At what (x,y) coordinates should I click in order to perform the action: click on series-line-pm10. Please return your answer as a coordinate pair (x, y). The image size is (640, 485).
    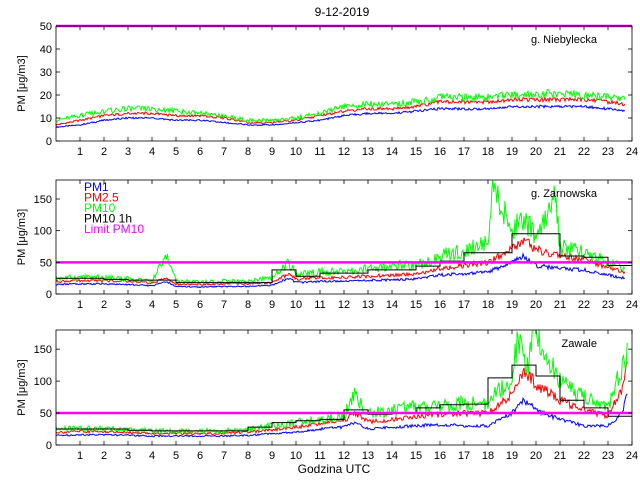
    Looking at the image, I should click on (341, 106).